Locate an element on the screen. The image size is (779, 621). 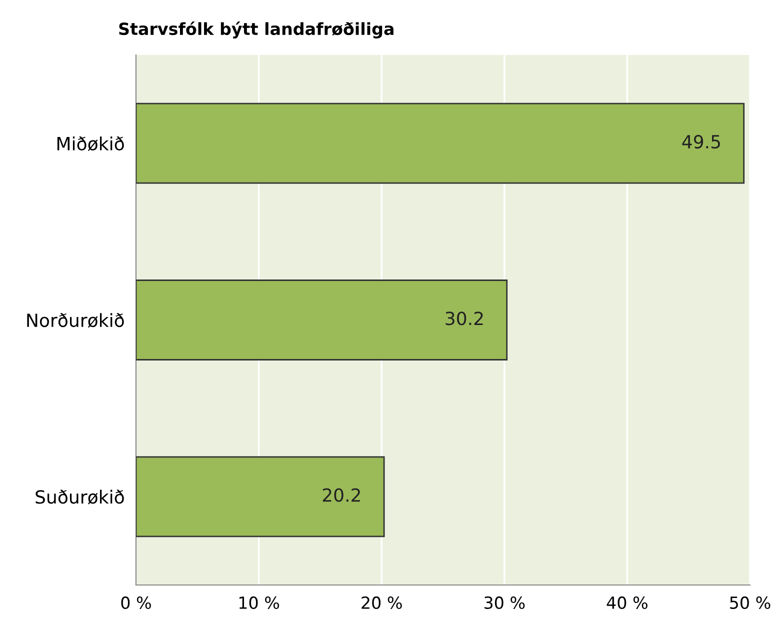
y-tick-label: Suðurøkið is located at coordinates (80, 497).